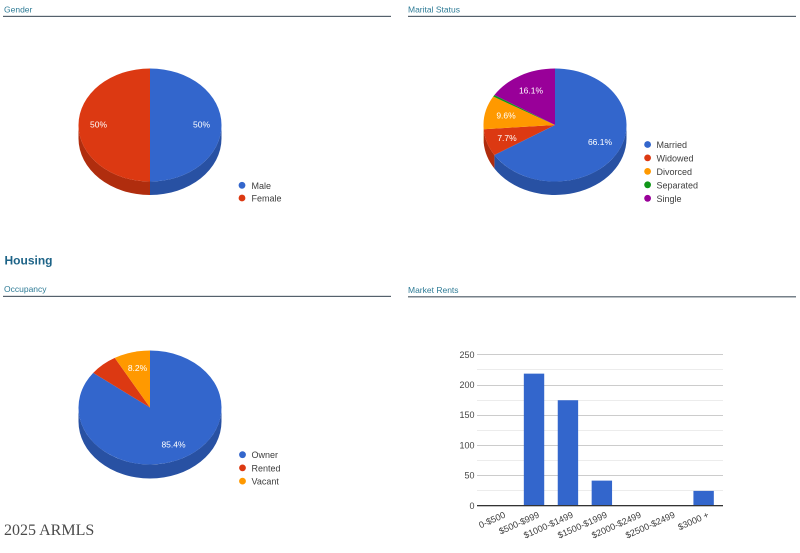 This screenshot has width=800, height=553. What do you see at coordinates (675, 172) in the screenshot?
I see `svg-text: Divorced` at bounding box center [675, 172].